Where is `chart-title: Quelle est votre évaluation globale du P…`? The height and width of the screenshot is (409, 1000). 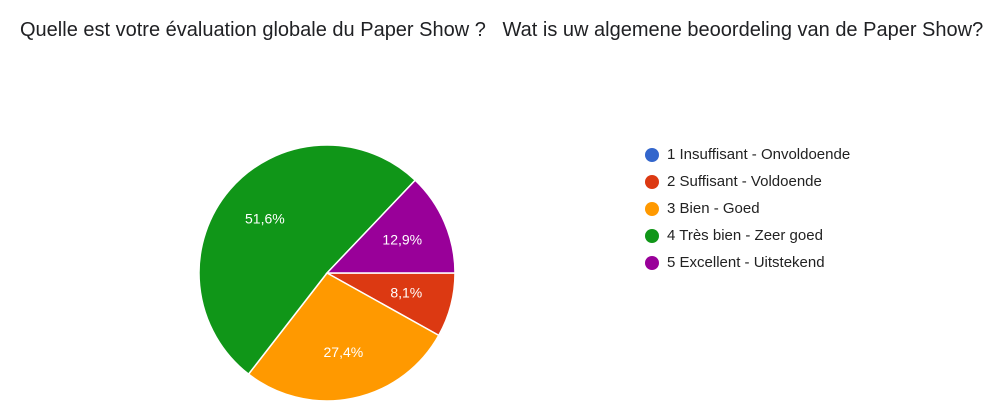
chart-title: Quelle est votre évaluation globale du P… is located at coordinates (502, 30).